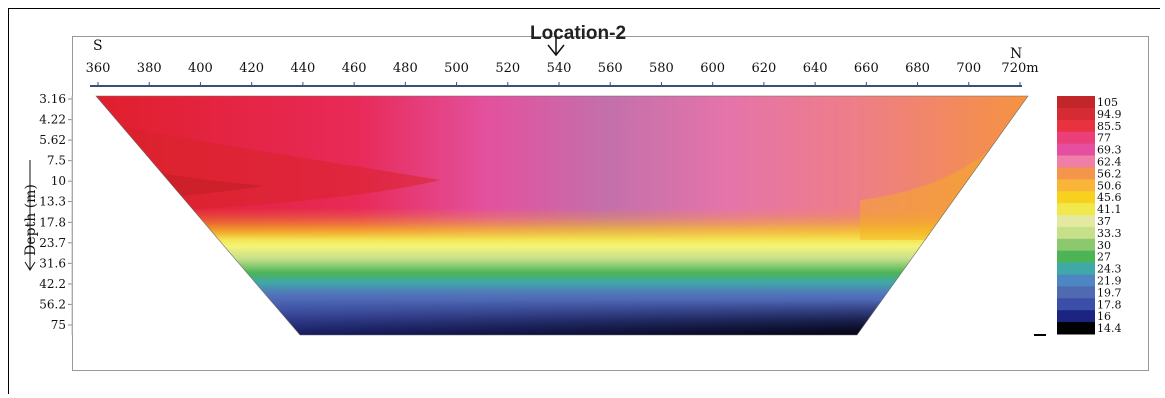 This screenshot has width=1165, height=398. I want to click on colorbar-label: 56.2, so click(1109, 173).